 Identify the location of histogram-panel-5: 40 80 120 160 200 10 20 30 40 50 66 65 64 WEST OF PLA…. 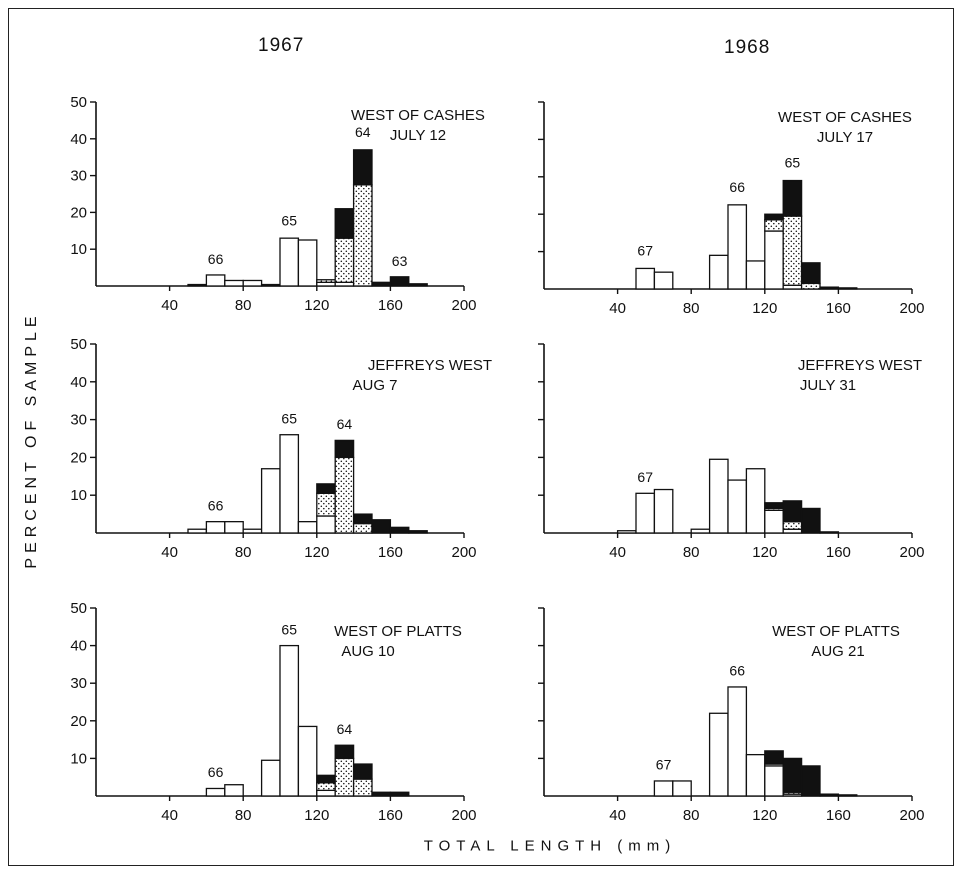
(273, 712).